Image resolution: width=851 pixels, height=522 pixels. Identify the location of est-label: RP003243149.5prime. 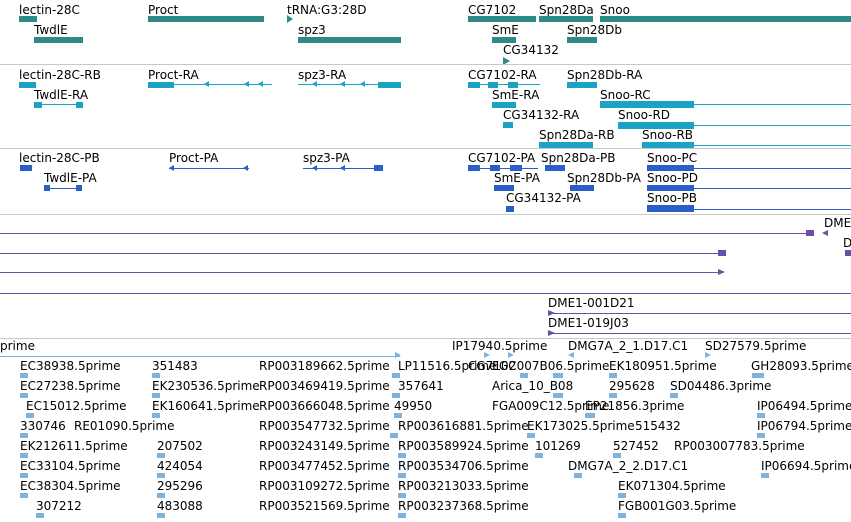
(324, 446).